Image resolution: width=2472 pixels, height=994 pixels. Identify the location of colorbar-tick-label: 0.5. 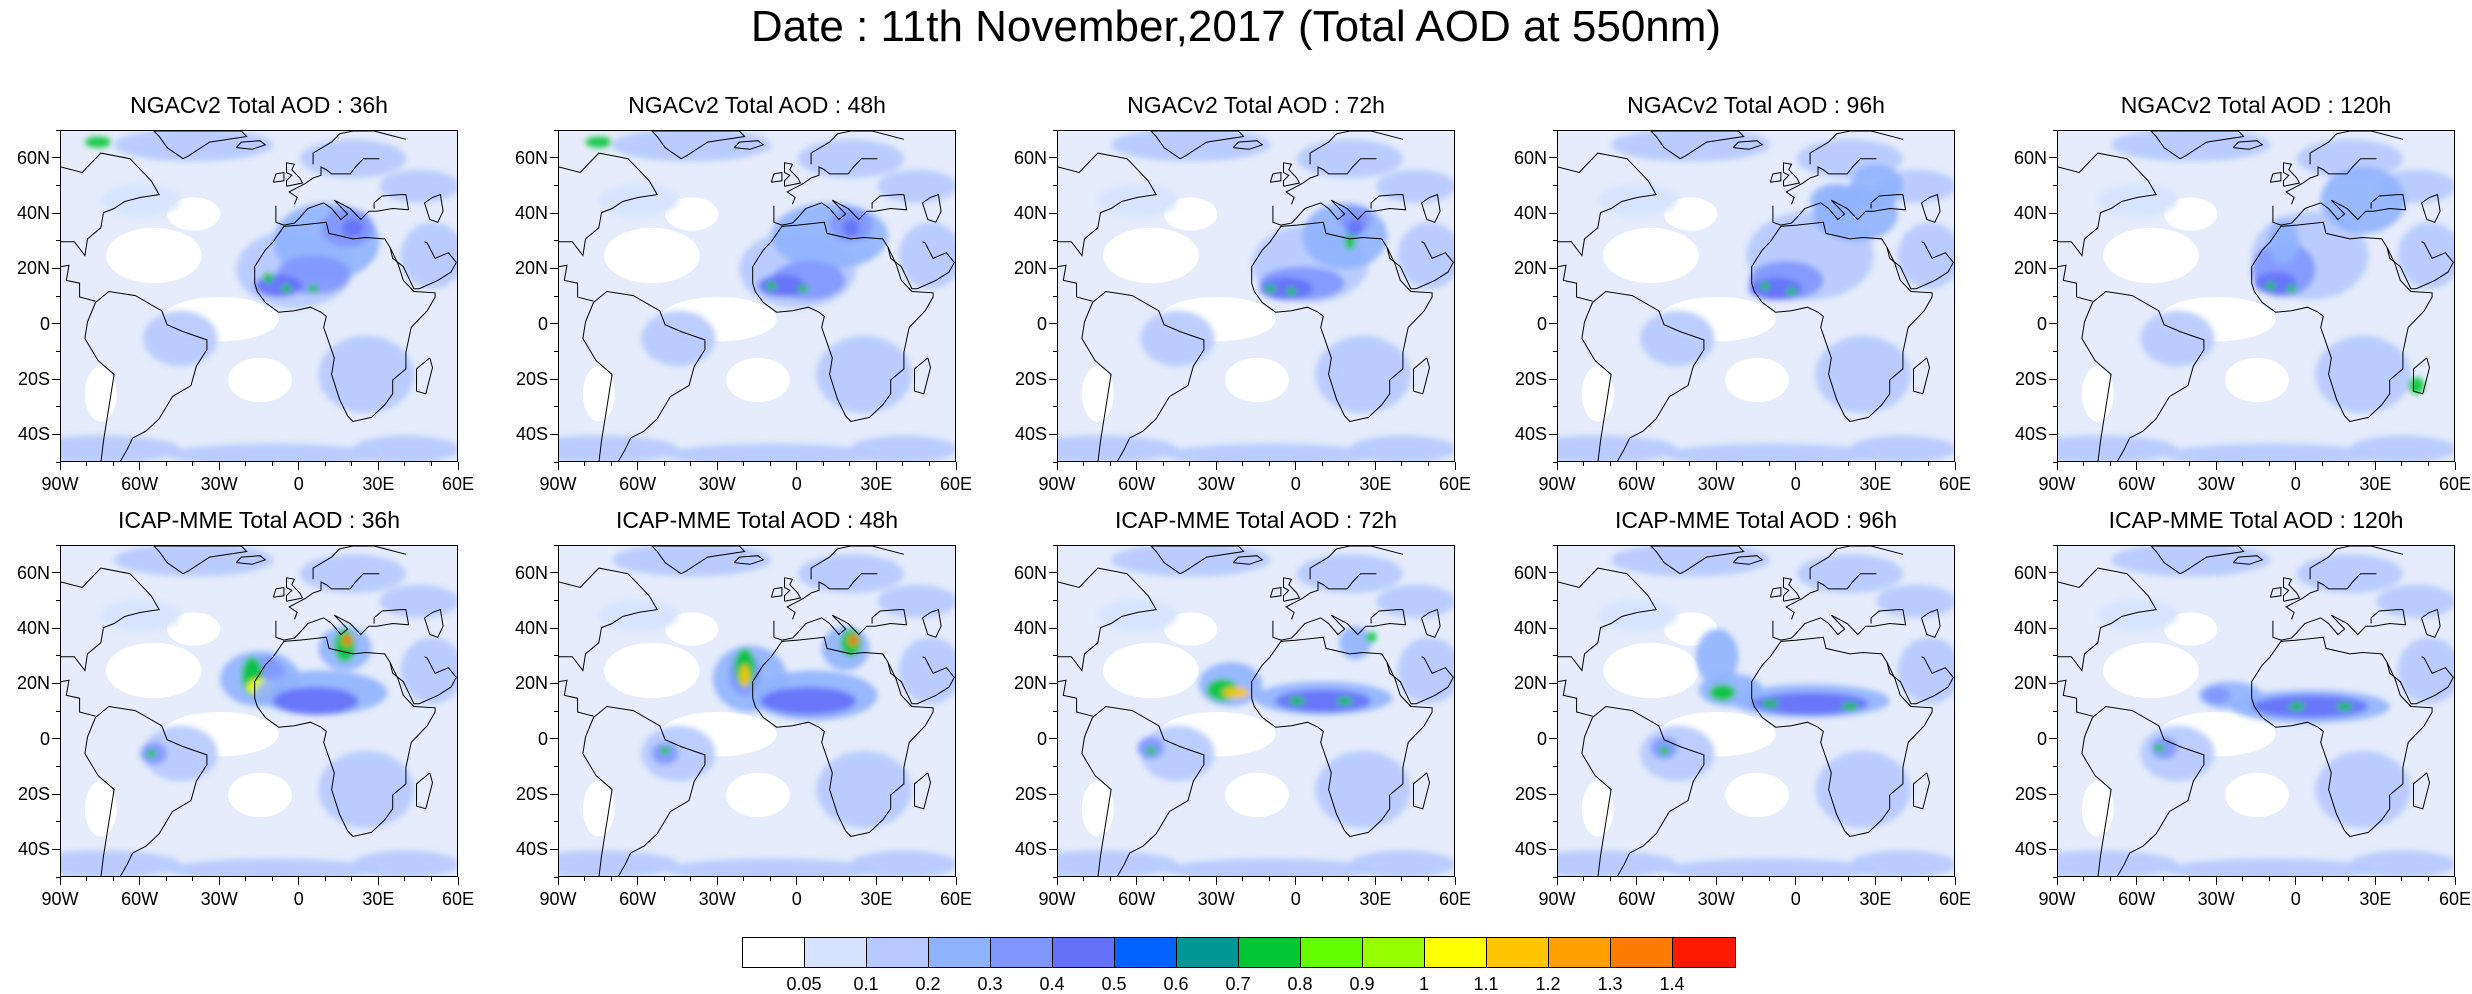
(1114, 984).